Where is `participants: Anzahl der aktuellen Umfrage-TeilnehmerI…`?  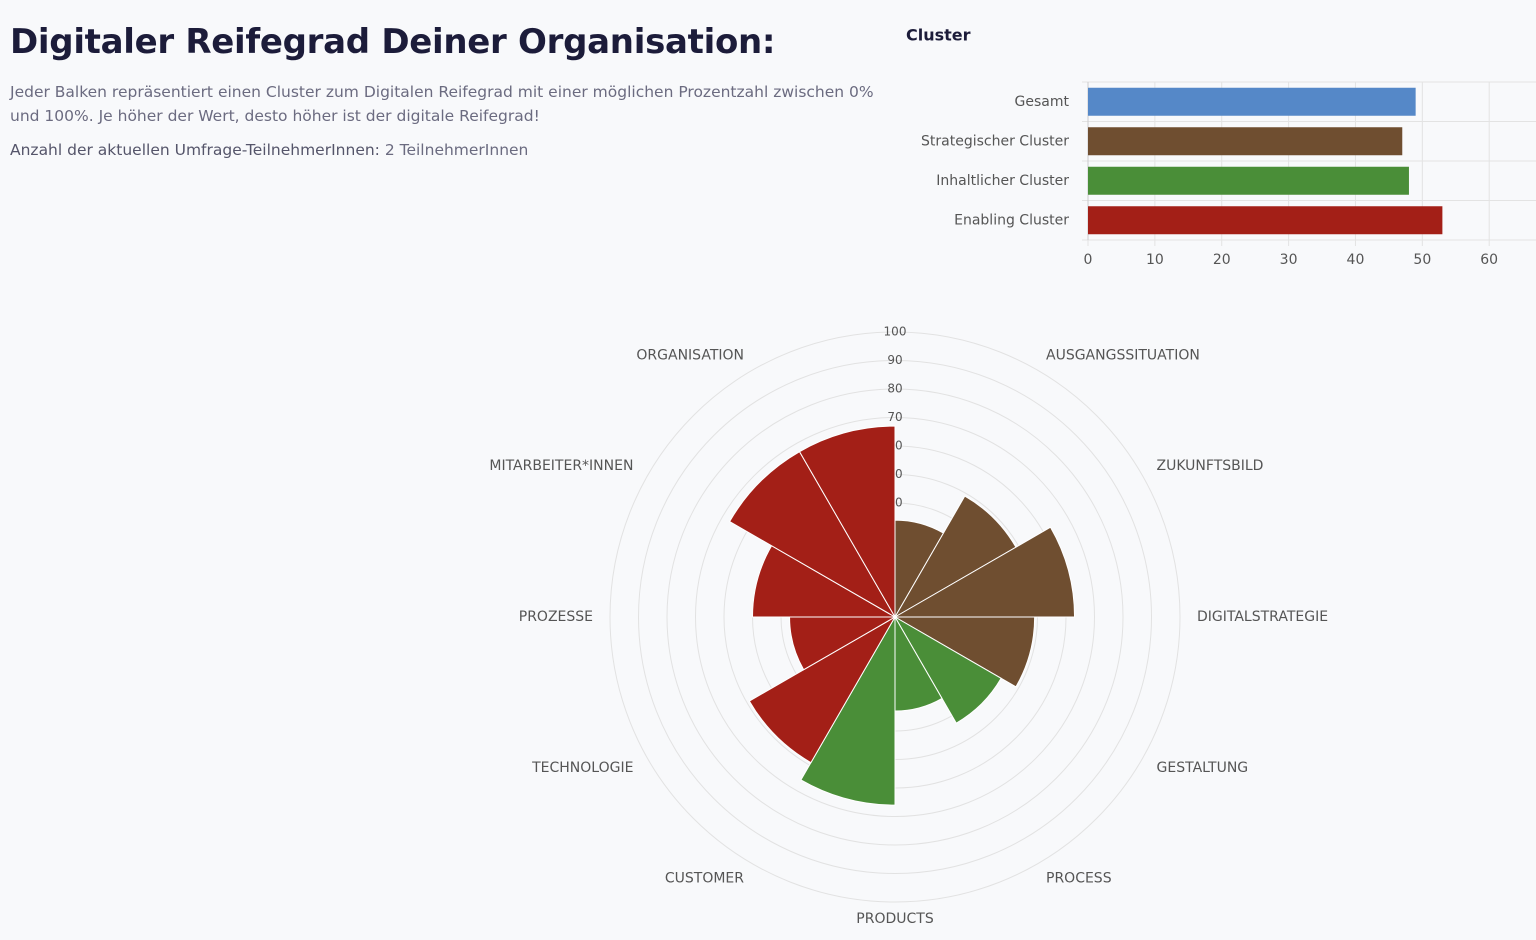
participants: Anzahl der aktuellen Umfrage-TeilnehmerI… is located at coordinates (450, 150).